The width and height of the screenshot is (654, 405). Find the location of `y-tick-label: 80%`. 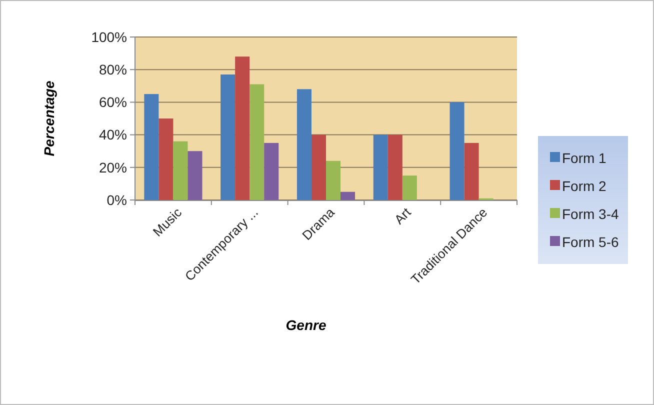

y-tick-label: 80% is located at coordinates (112, 70).